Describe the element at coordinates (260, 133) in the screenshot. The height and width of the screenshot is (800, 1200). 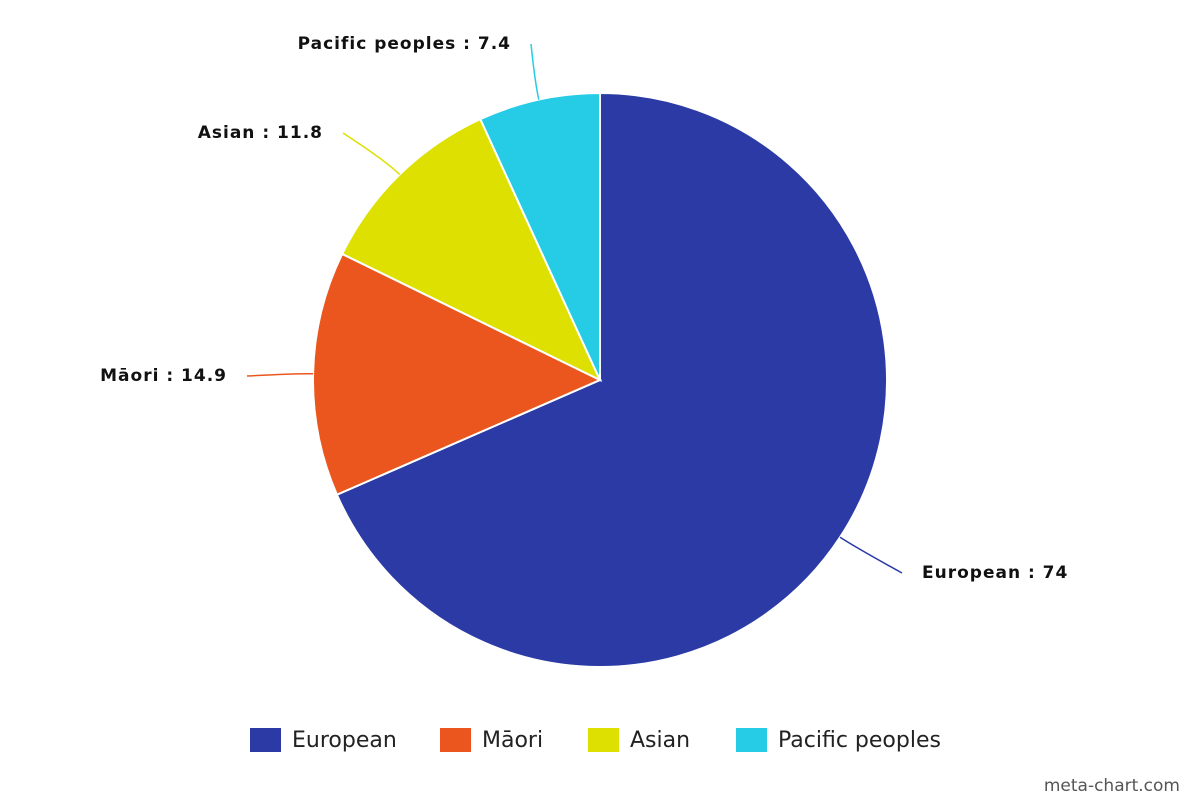
I see `data-label: Asian : 11.8` at that location.